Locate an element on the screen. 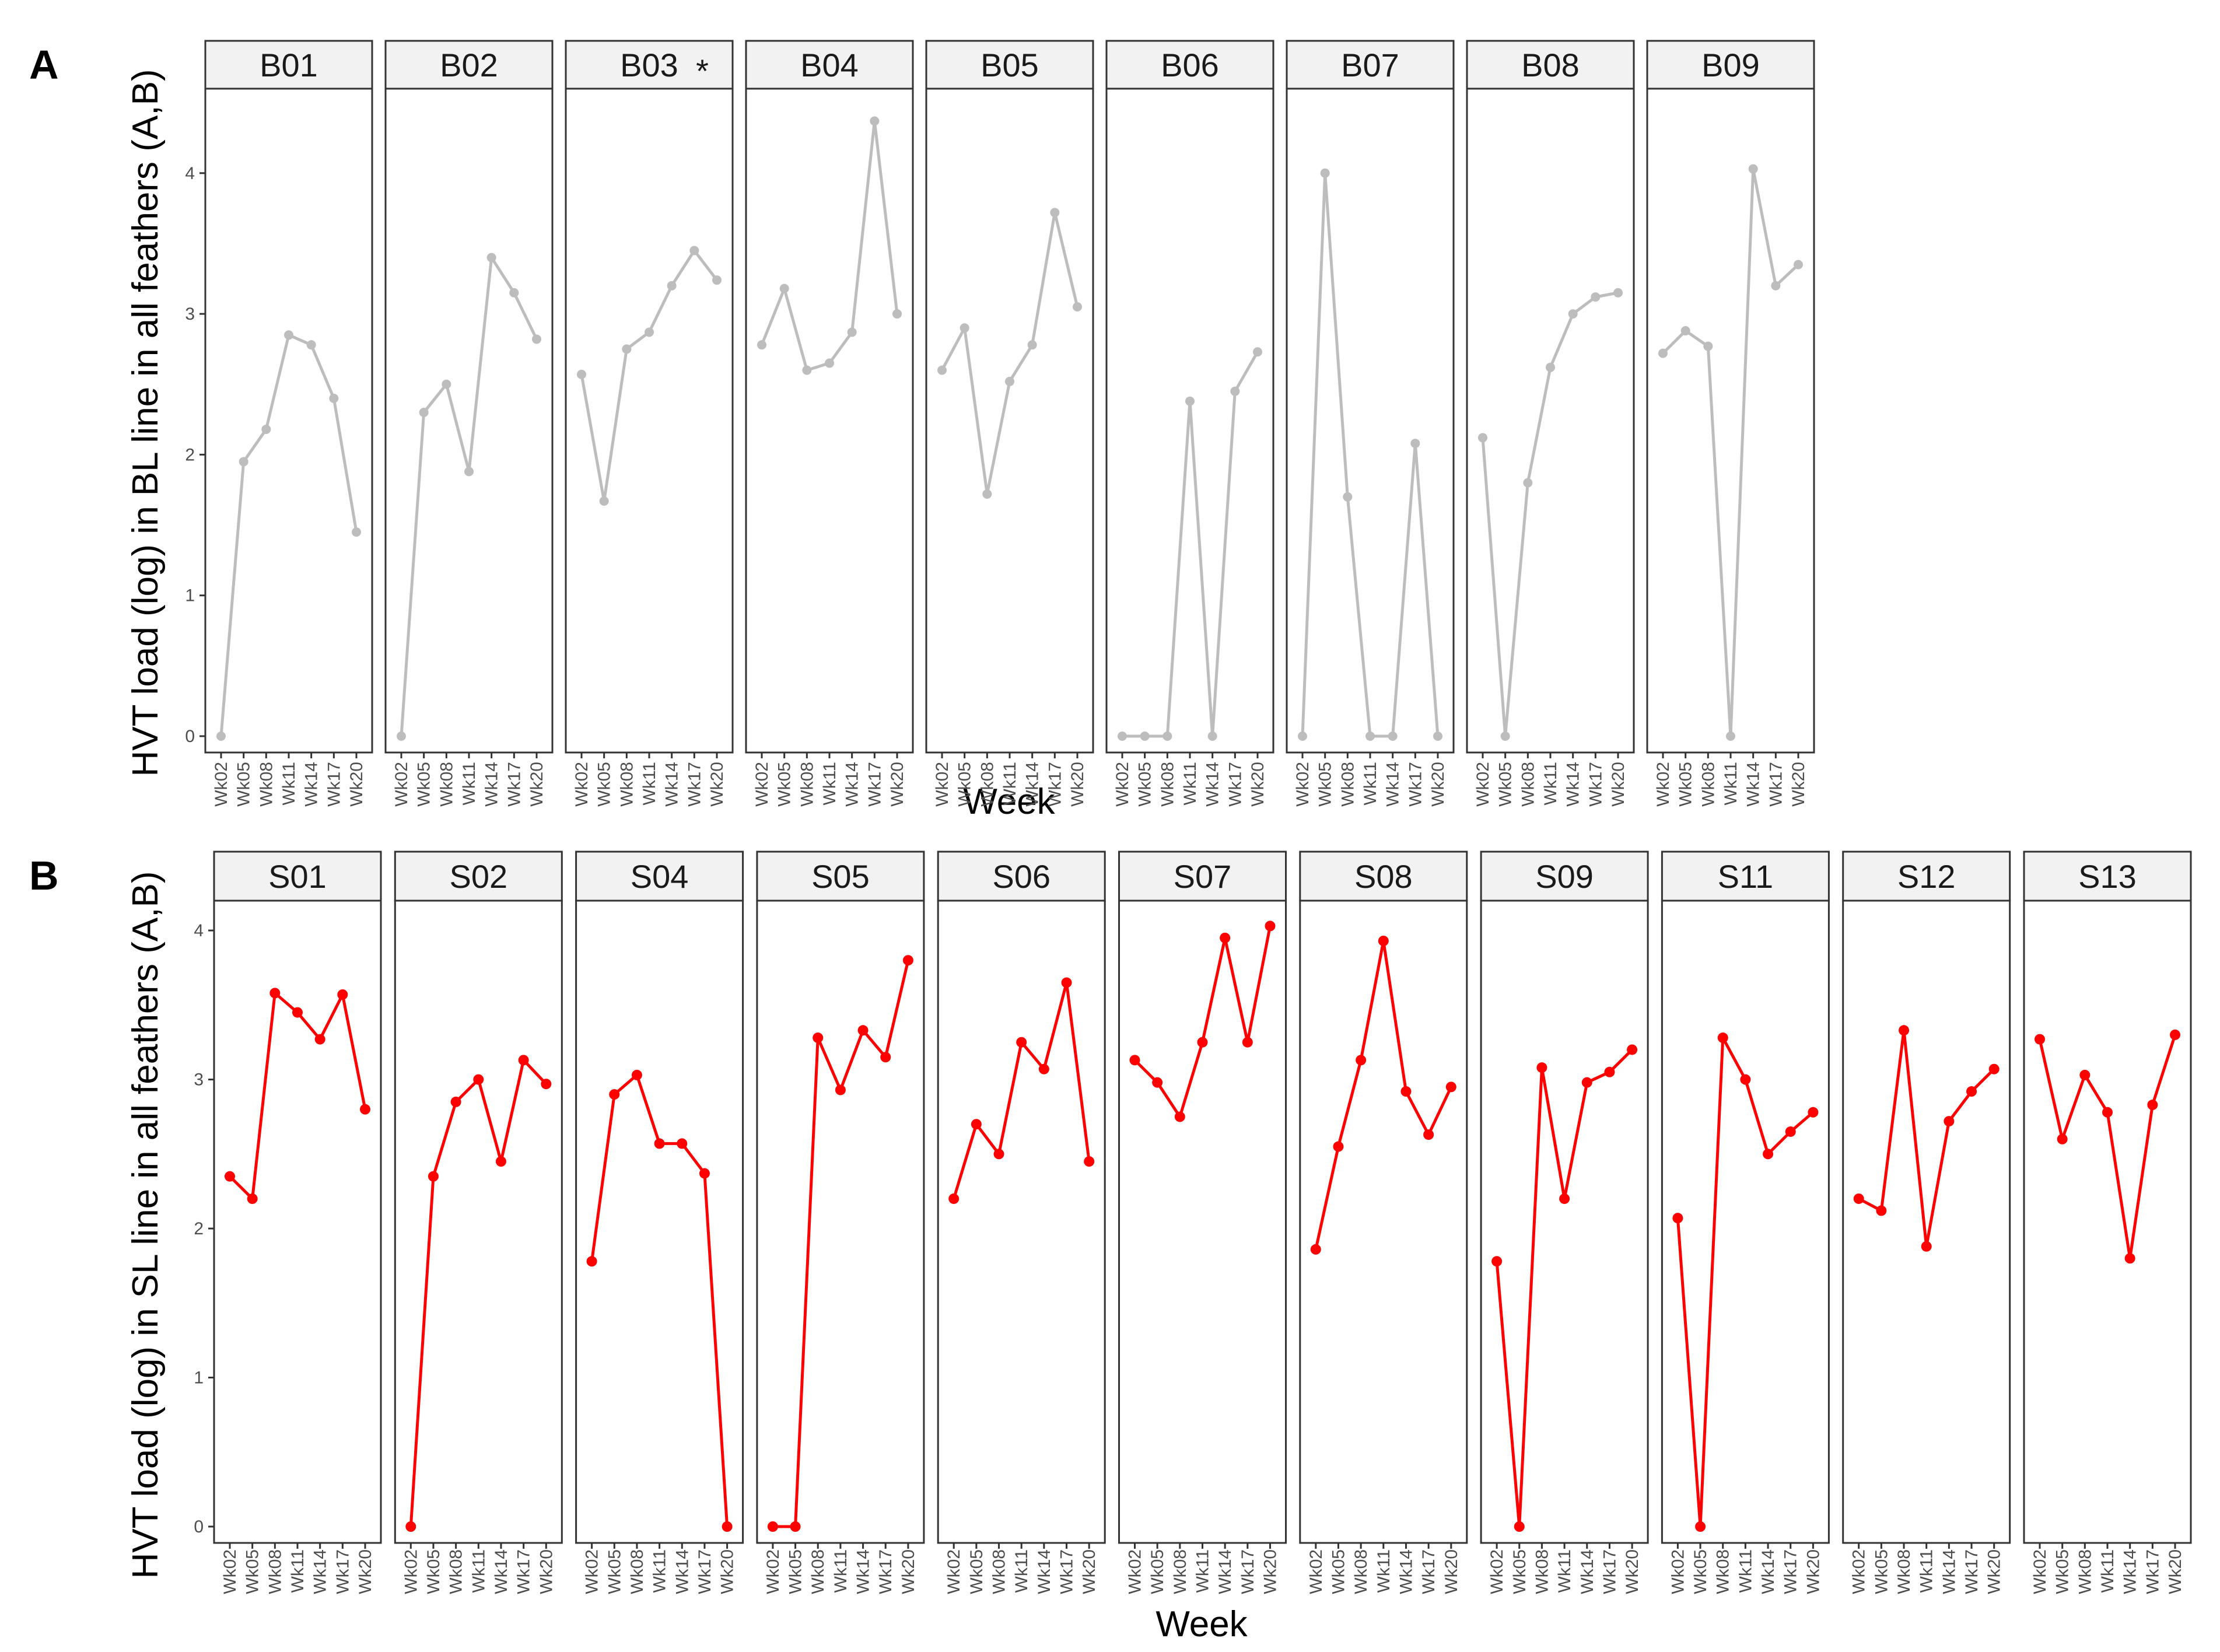 Image resolution: width=2220 pixels, height=1652 pixels. facet-s09: S09 Wk02 Wk05 Wk08 Wk11 Wk14 Wk17 Wk20 is located at coordinates (1565, 1222).